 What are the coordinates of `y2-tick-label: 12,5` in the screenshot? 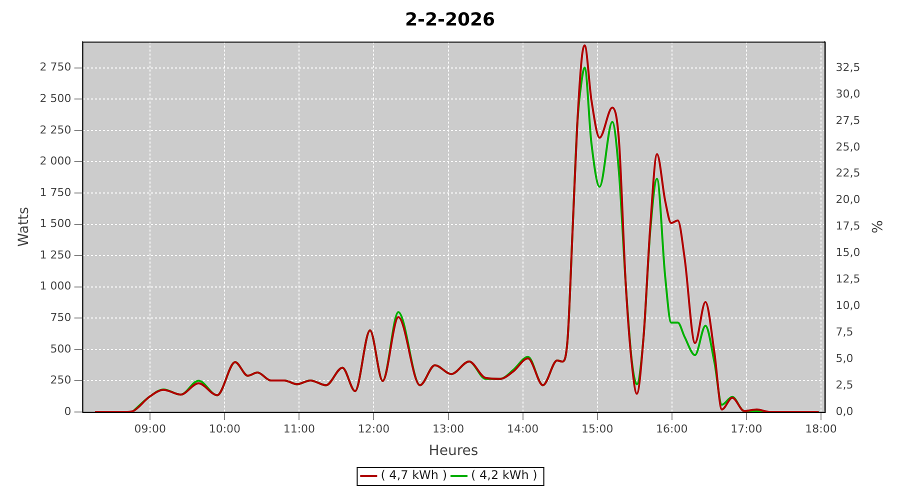 It's located at (848, 279).